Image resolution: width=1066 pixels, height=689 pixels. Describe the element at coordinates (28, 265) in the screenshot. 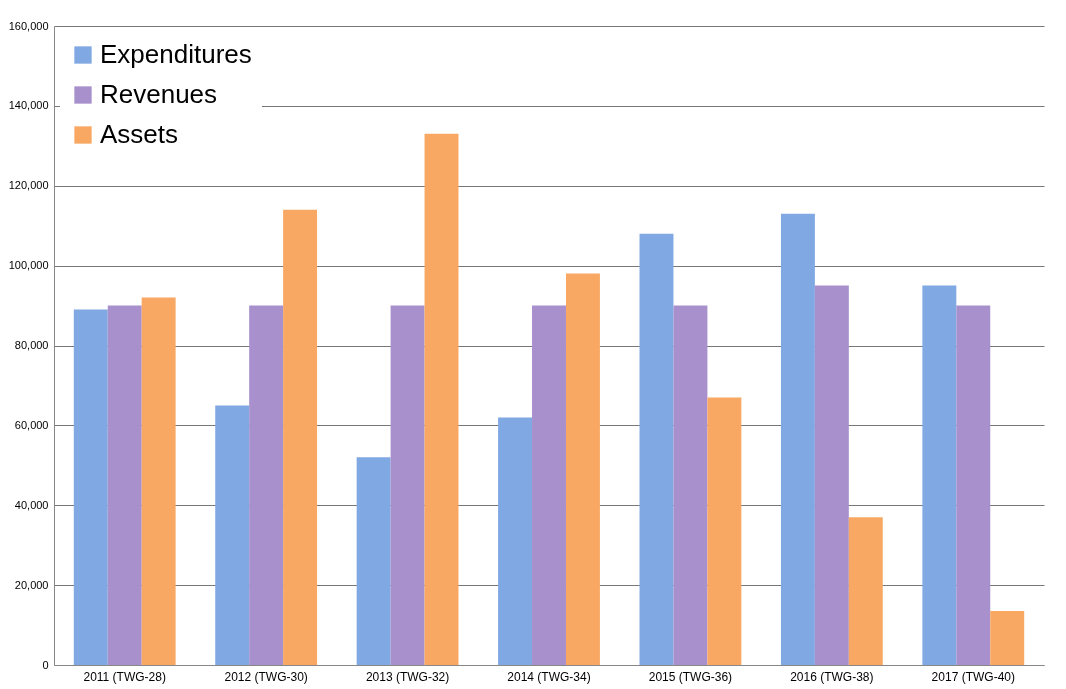

I see `y-tick-label: 100,000` at that location.